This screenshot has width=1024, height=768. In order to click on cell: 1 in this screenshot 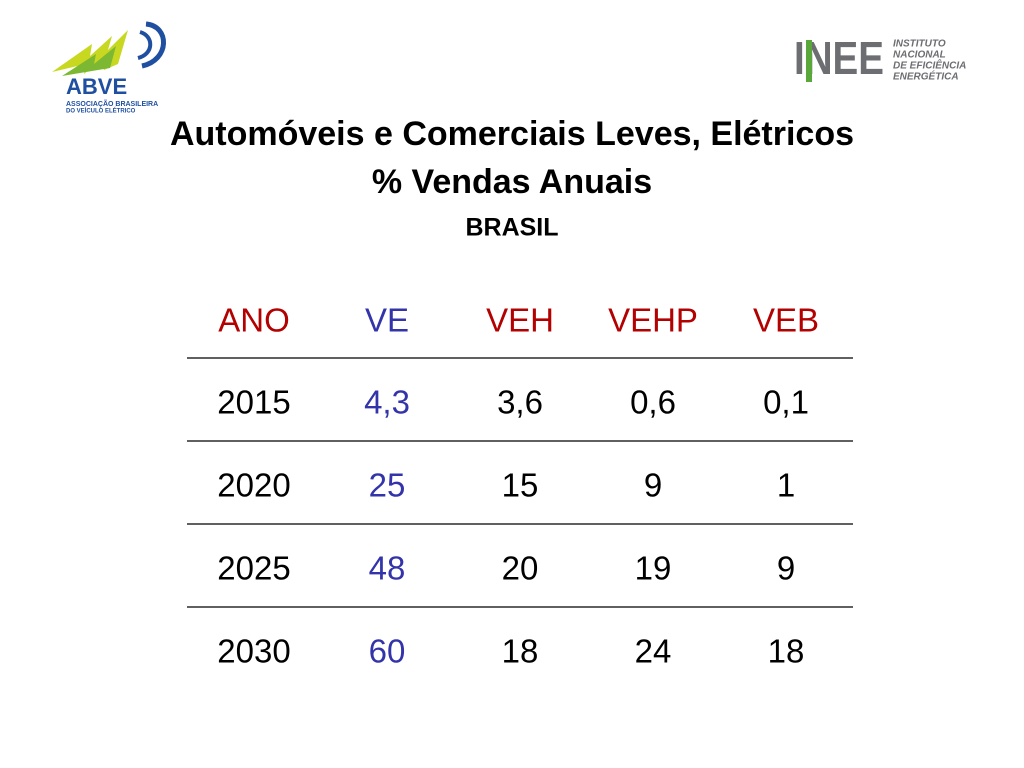, I will do `click(786, 485)`.